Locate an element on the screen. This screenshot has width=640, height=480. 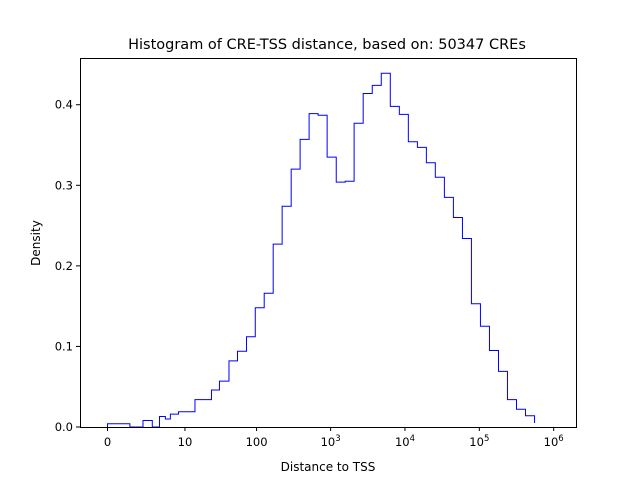
x-tick-label: 10⁶ is located at coordinates (554, 441).